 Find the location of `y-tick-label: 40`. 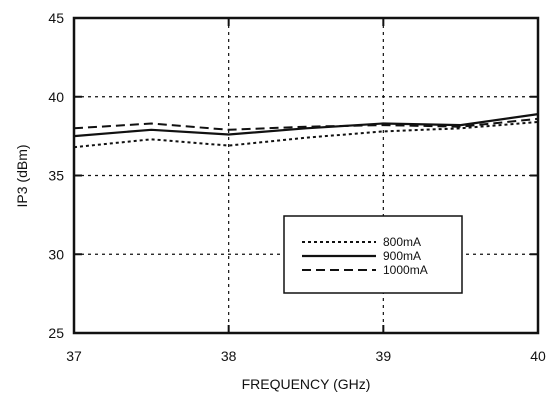

y-tick-label: 40 is located at coordinates (56, 97).